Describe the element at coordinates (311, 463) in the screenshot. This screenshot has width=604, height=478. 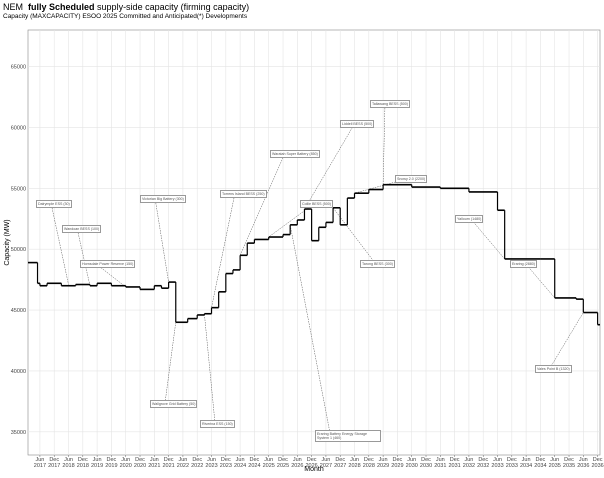
I see `x-tick-label: Dec 2026` at that location.